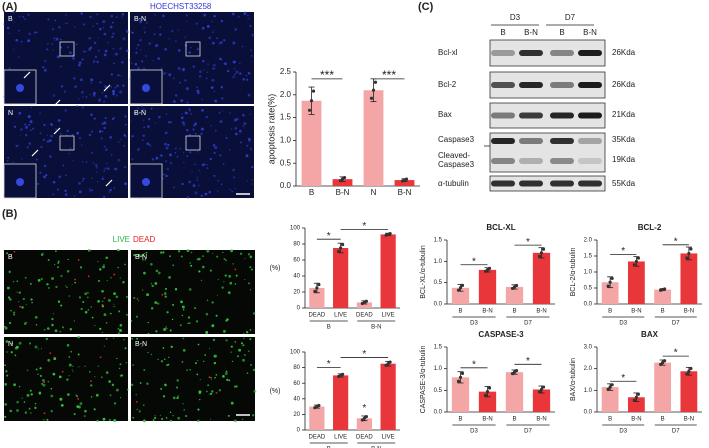 The width and height of the screenshot is (709, 448). What do you see at coordinates (460, 312) in the screenshot?
I see `x-tick-label: B` at bounding box center [460, 312].